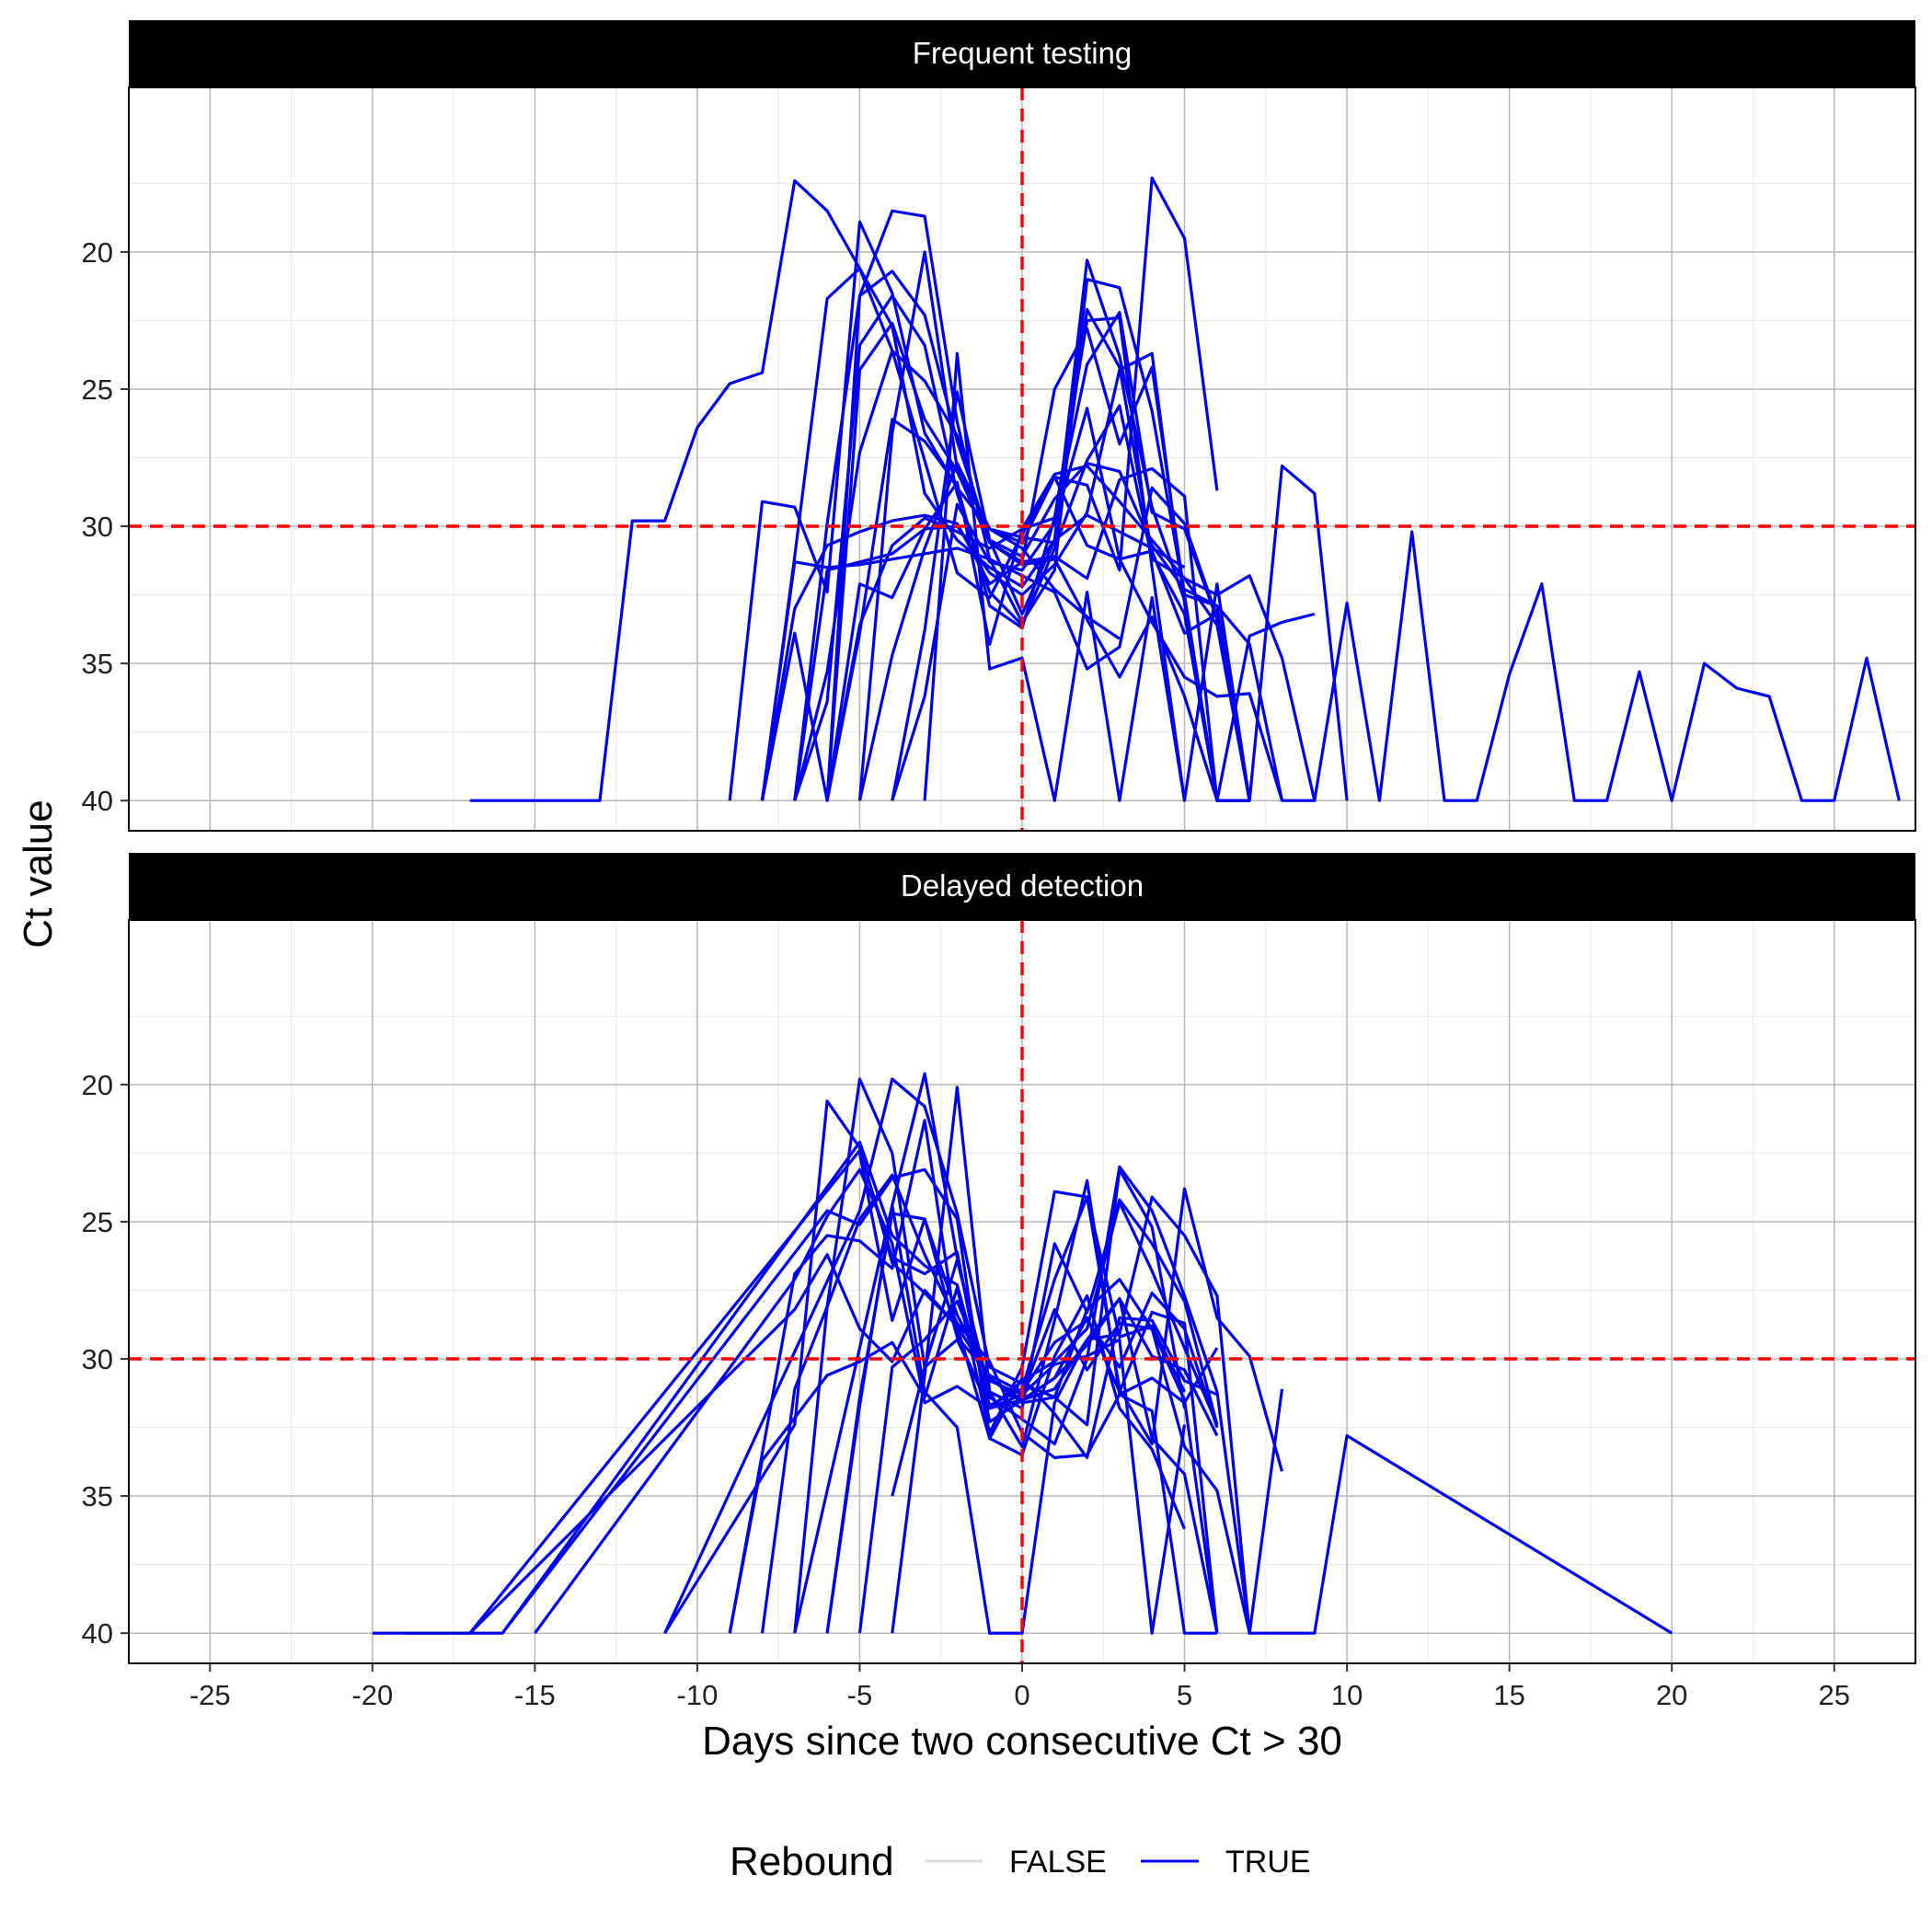 This screenshot has height=1932, width=1932. I want to click on panel-title: Delayed detection, so click(1022, 885).